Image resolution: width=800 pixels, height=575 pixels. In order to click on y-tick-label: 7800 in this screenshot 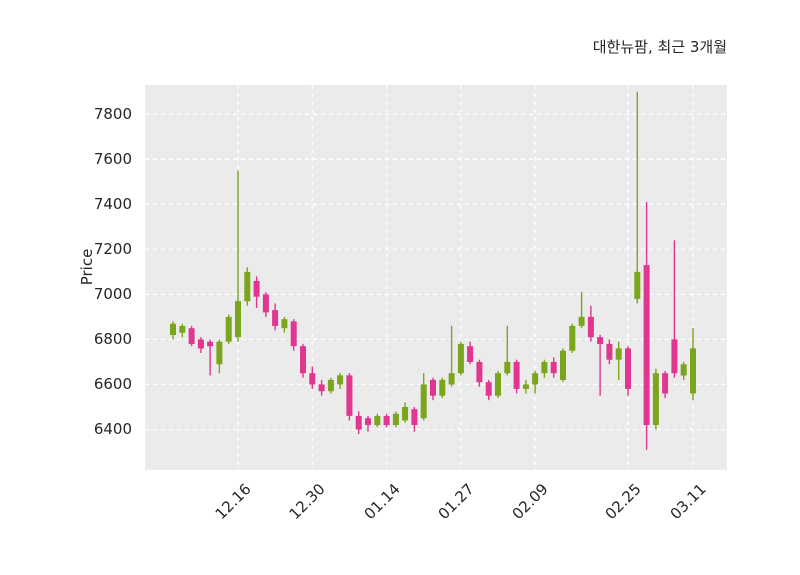, I will do `click(112, 114)`.